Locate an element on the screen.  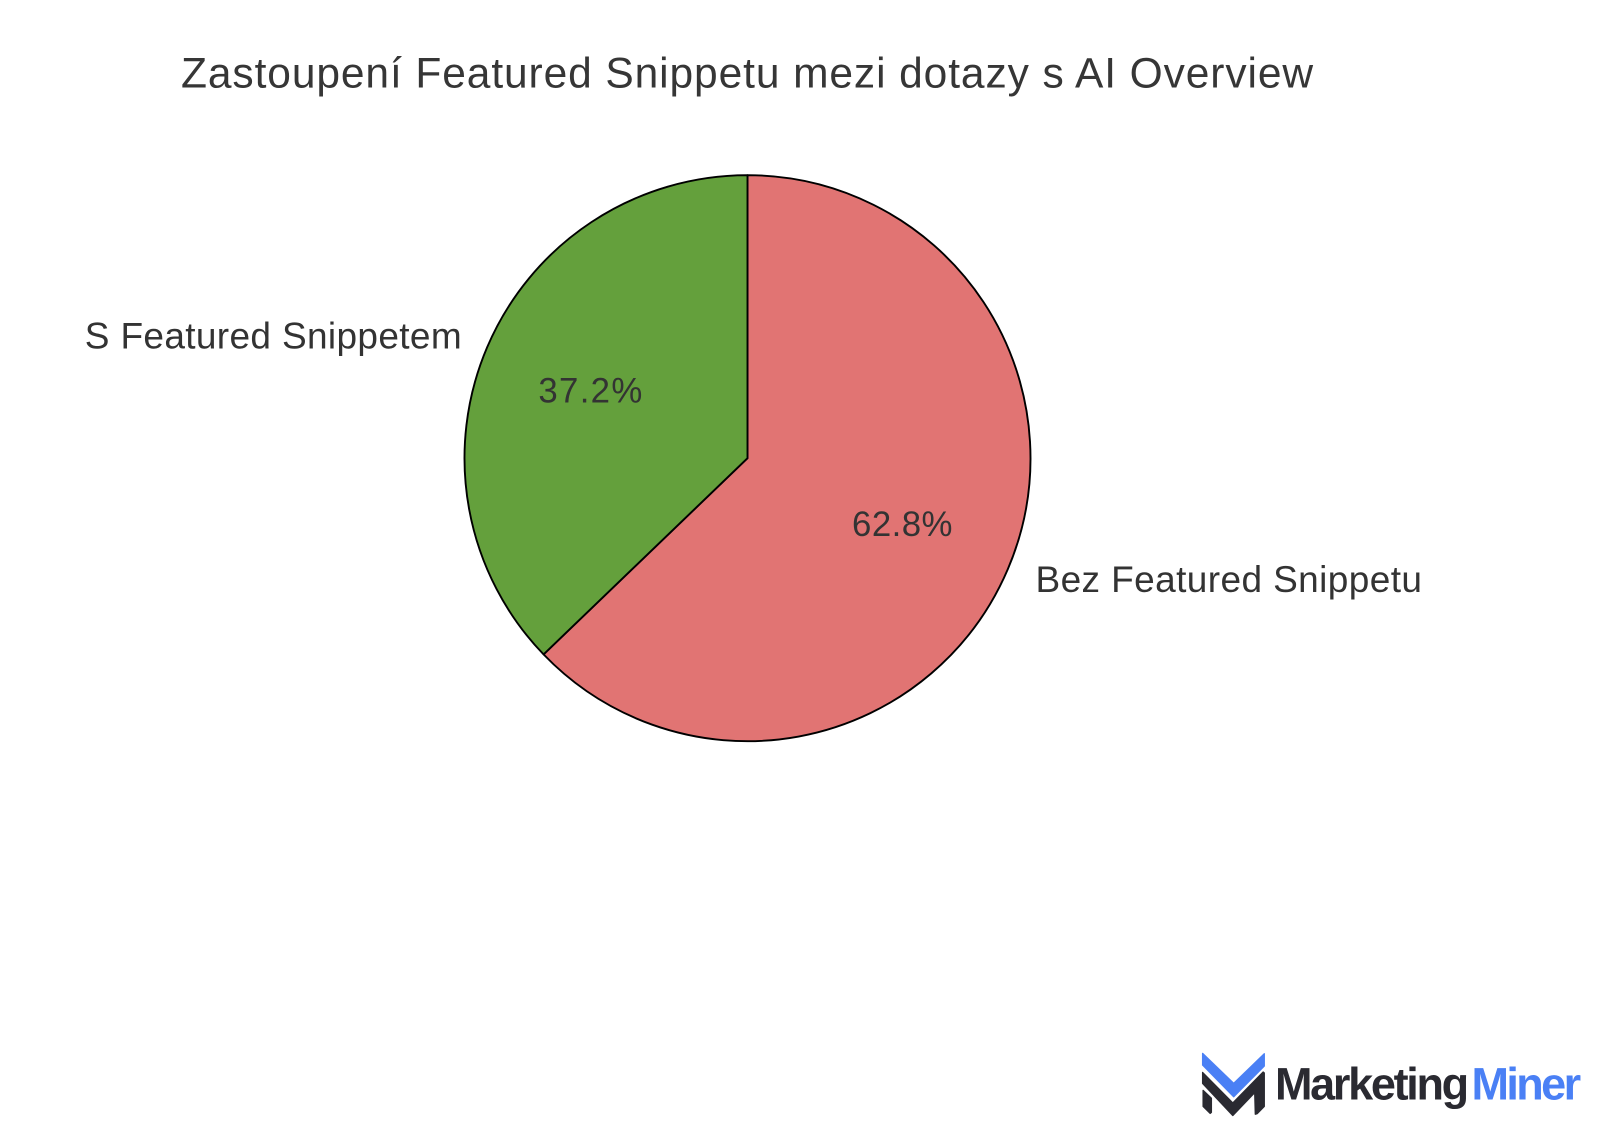
svg-text: Marketing is located at coordinates (1371, 1084).